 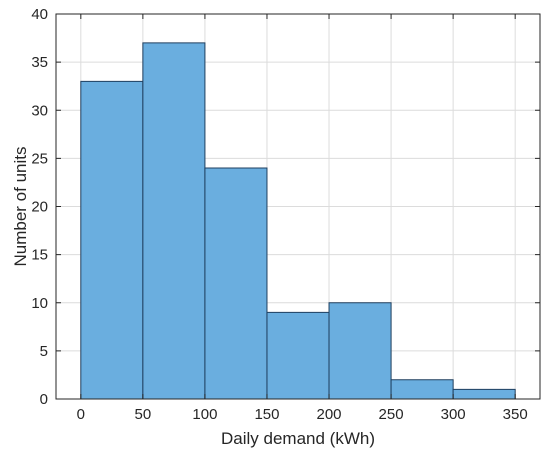 What do you see at coordinates (391, 414) in the screenshot?
I see `x-tick-label: 250` at bounding box center [391, 414].